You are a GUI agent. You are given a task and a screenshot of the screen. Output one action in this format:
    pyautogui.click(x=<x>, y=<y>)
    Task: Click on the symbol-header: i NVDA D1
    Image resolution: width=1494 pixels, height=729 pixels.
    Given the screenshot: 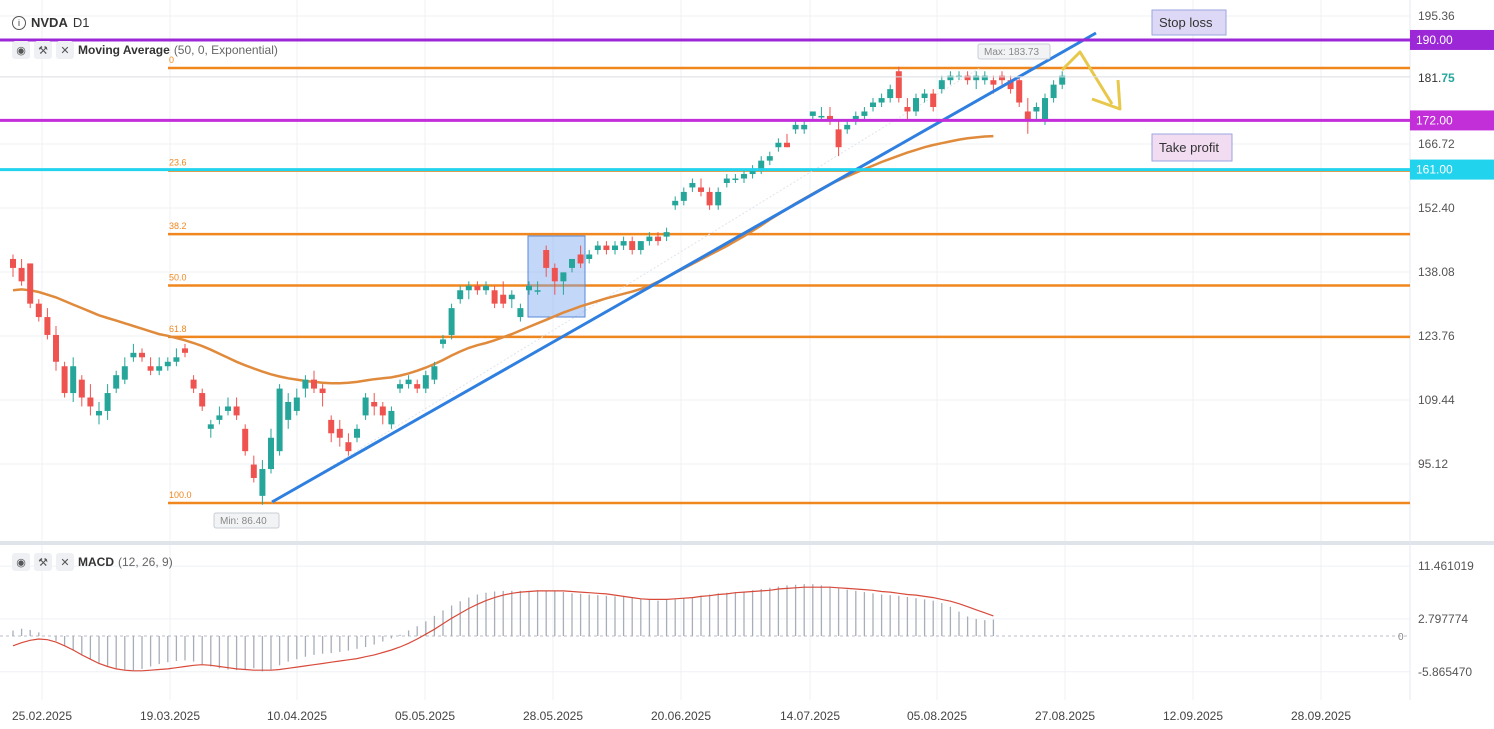 What is the action you would take?
    pyautogui.click(x=50, y=22)
    